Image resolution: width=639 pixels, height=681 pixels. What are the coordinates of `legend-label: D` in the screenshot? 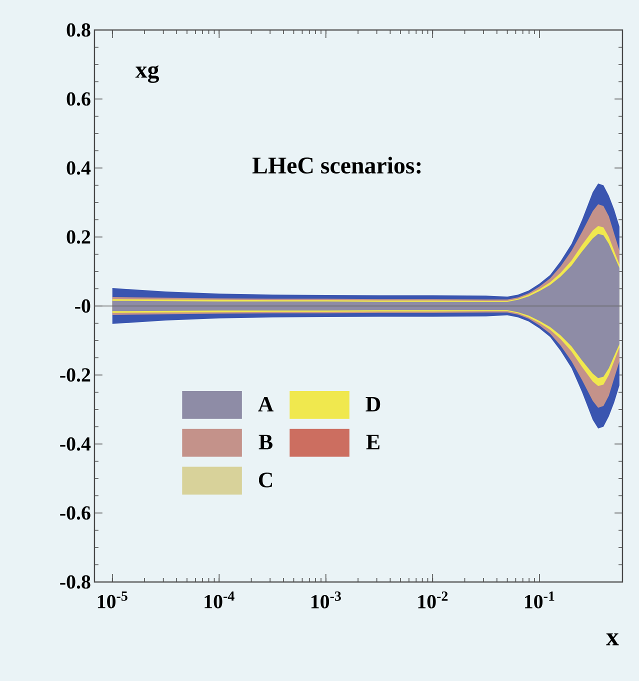 It's located at (373, 404).